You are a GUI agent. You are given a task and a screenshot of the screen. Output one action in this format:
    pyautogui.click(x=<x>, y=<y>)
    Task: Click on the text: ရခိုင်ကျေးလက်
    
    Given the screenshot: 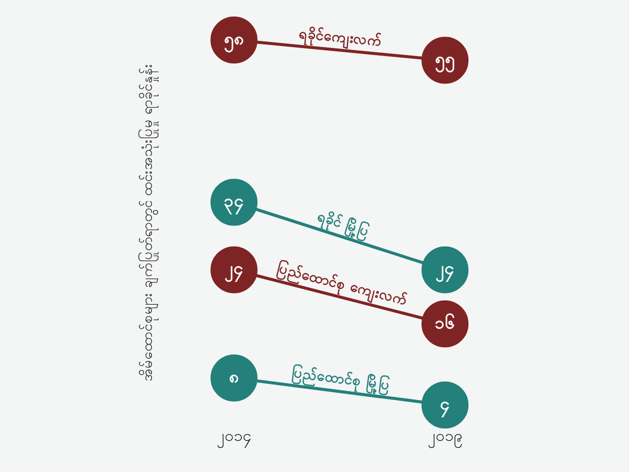 What is the action you would take?
    pyautogui.click(x=341, y=38)
    